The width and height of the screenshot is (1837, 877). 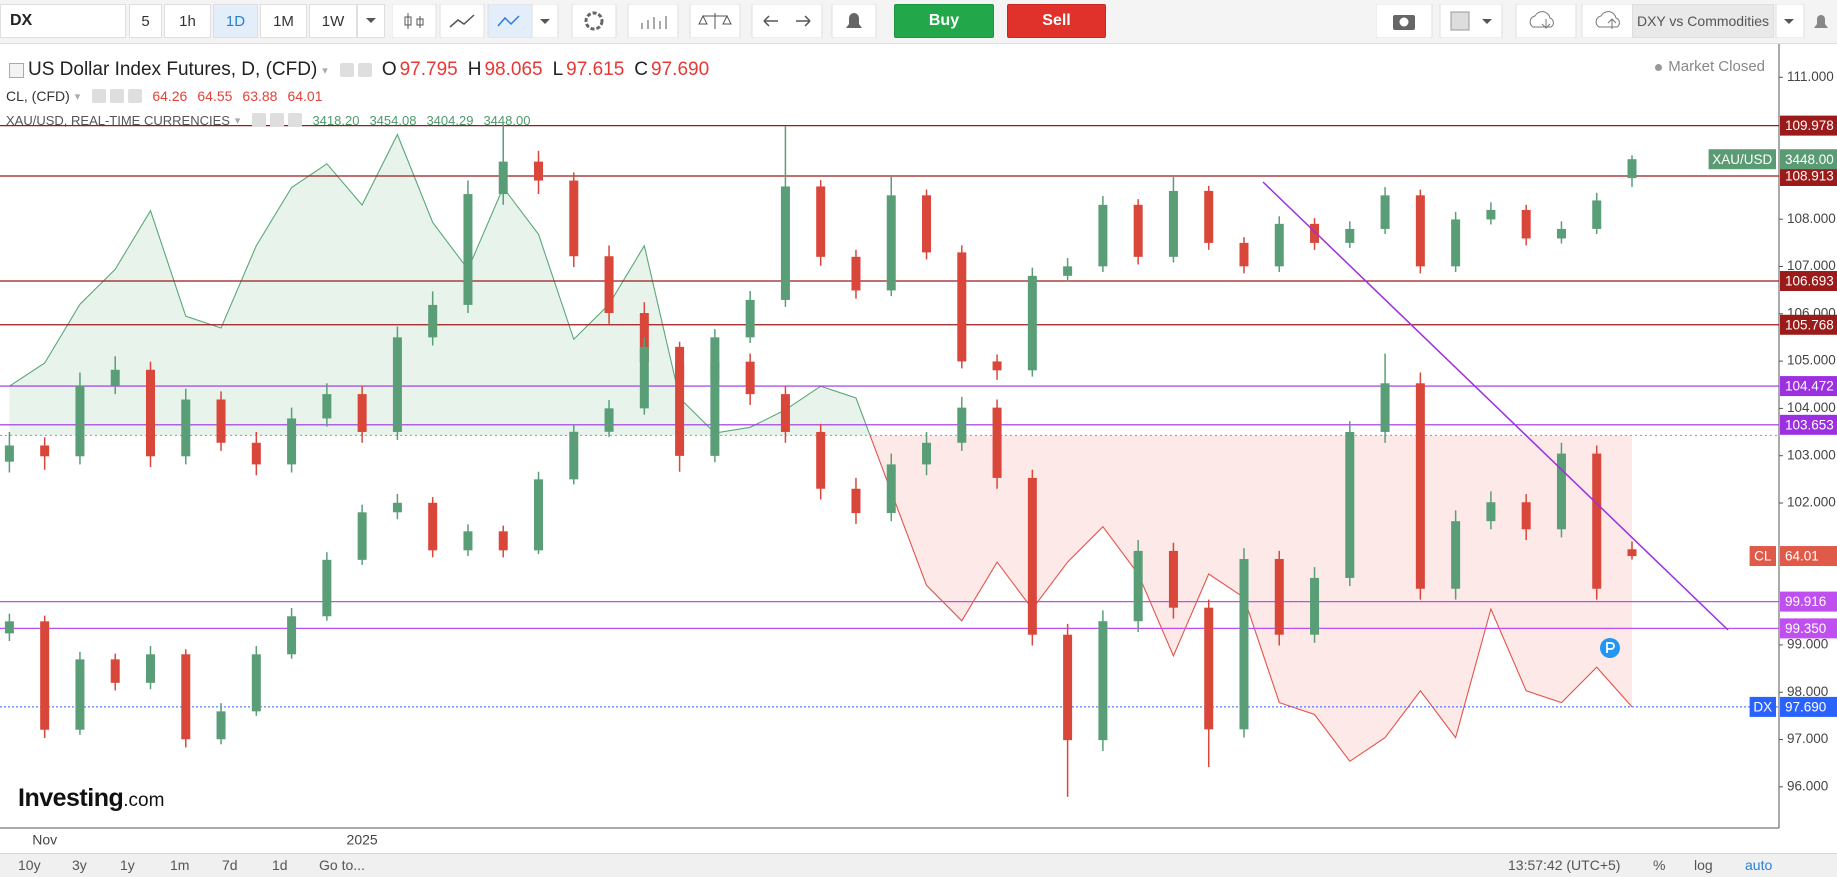 I want to click on range-button: 1m, so click(x=180, y=865).